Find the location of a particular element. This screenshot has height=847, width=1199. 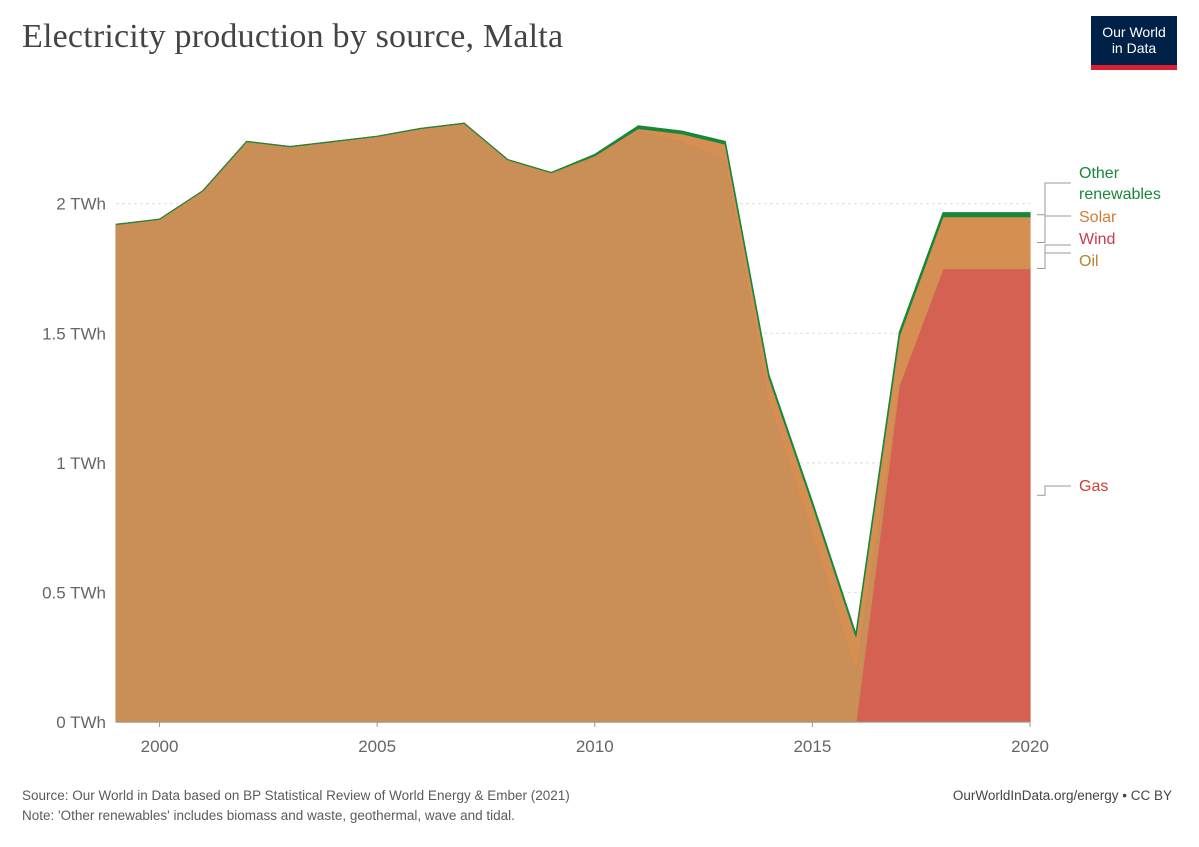

legend-label-gas: Gas is located at coordinates (1093, 486).